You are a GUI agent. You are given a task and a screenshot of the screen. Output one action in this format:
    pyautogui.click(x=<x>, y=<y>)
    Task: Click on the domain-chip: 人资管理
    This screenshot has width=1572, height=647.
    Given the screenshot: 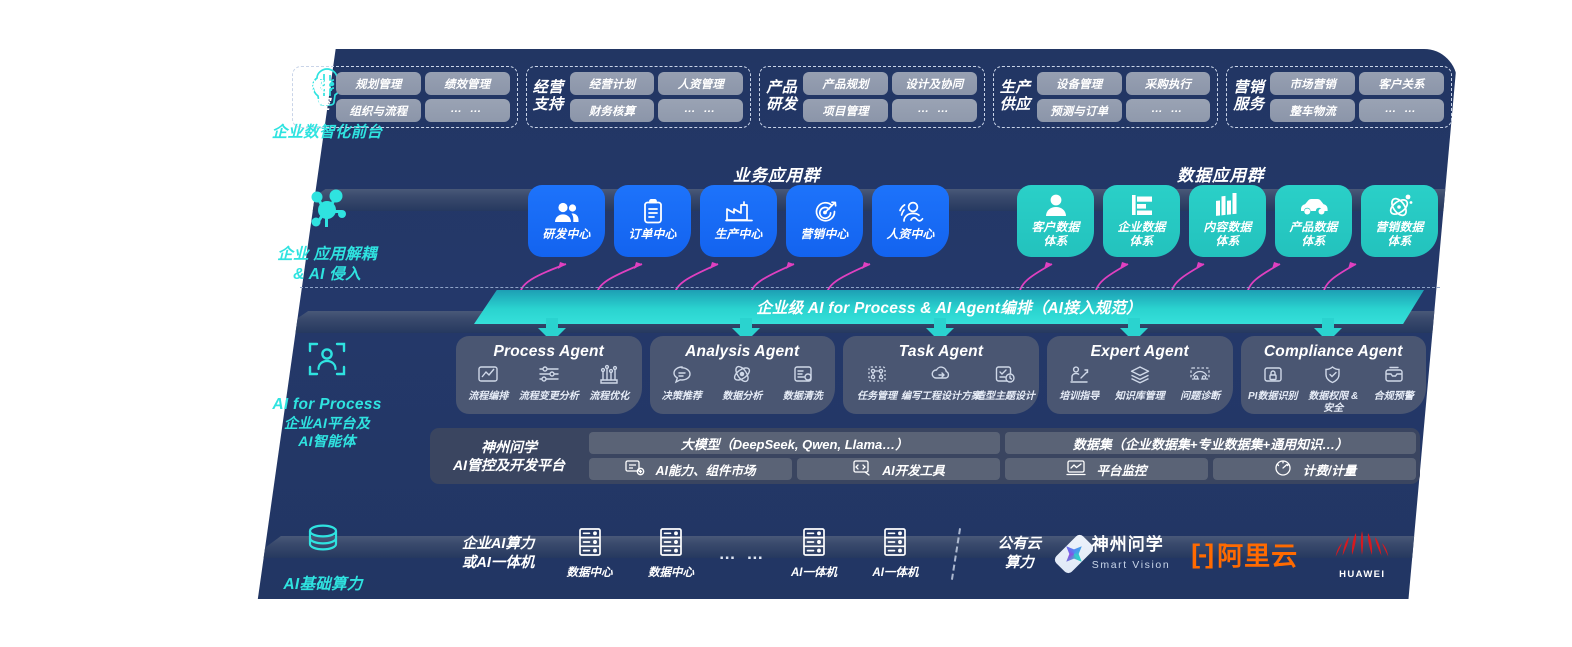 What is the action you would take?
    pyautogui.click(x=701, y=83)
    